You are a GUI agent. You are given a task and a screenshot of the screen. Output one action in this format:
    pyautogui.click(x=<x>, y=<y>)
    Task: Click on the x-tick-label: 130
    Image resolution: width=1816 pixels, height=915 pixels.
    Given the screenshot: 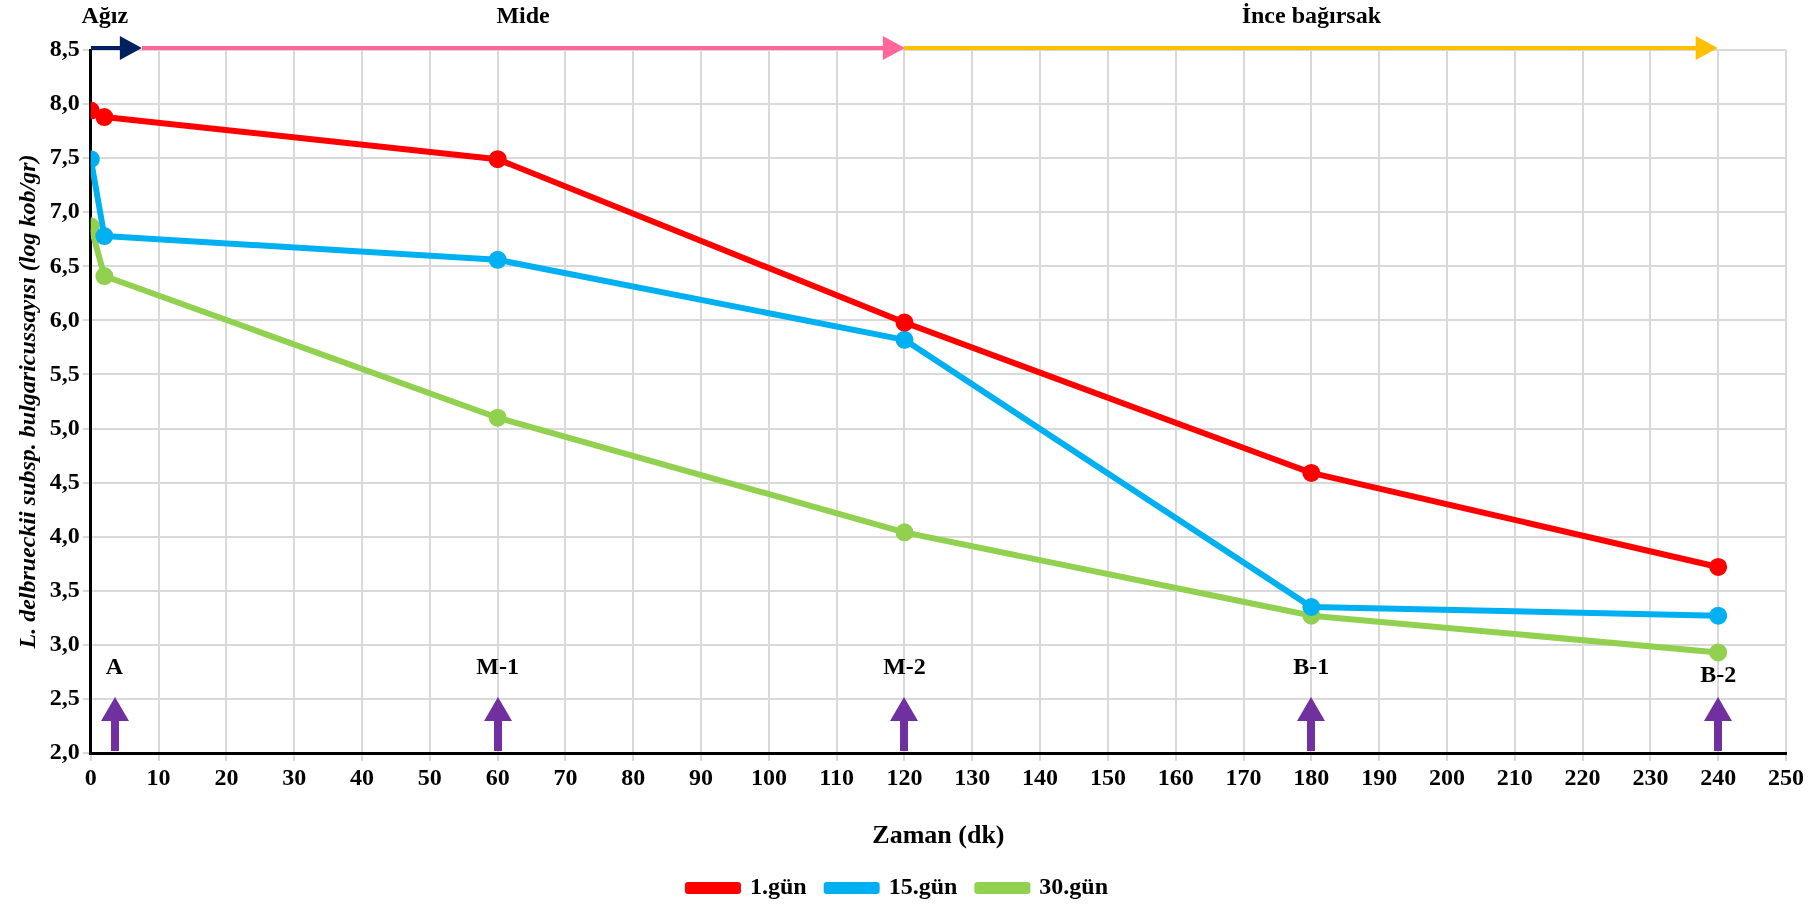 What is the action you would take?
    pyautogui.click(x=972, y=776)
    